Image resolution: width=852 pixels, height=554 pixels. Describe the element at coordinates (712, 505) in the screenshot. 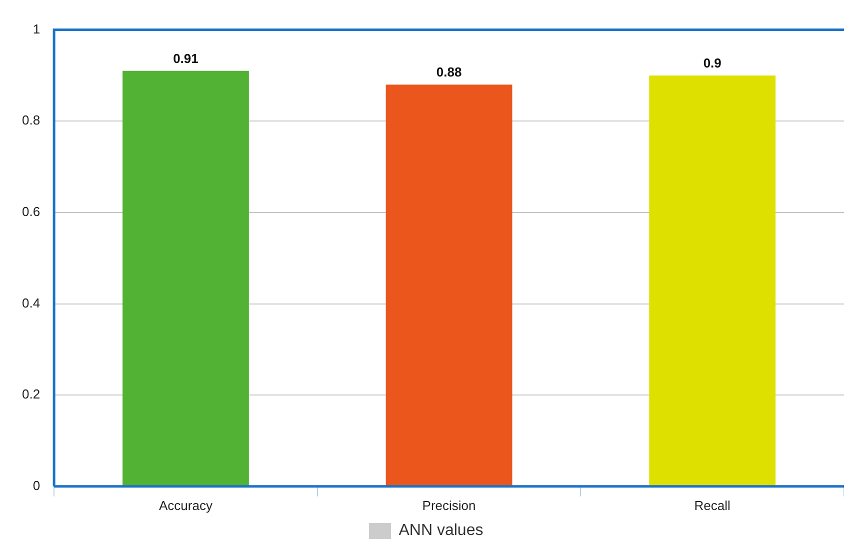

I see `x-tick-label: Recall` at that location.